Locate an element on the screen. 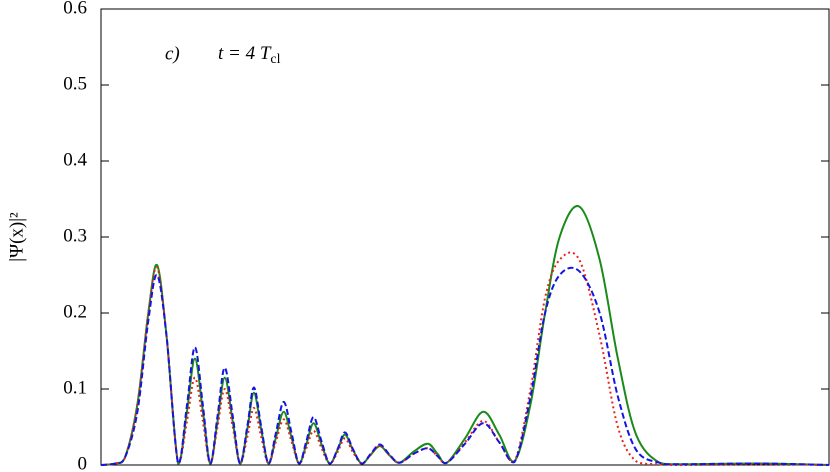  y-axis-label: |Ψ(x)|² is located at coordinates (16, 237).